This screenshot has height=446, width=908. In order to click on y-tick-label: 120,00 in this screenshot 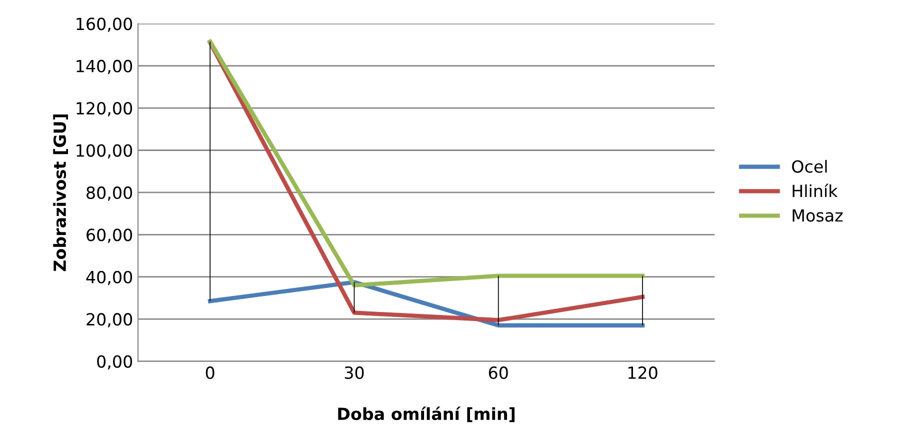, I will do `click(104, 109)`.